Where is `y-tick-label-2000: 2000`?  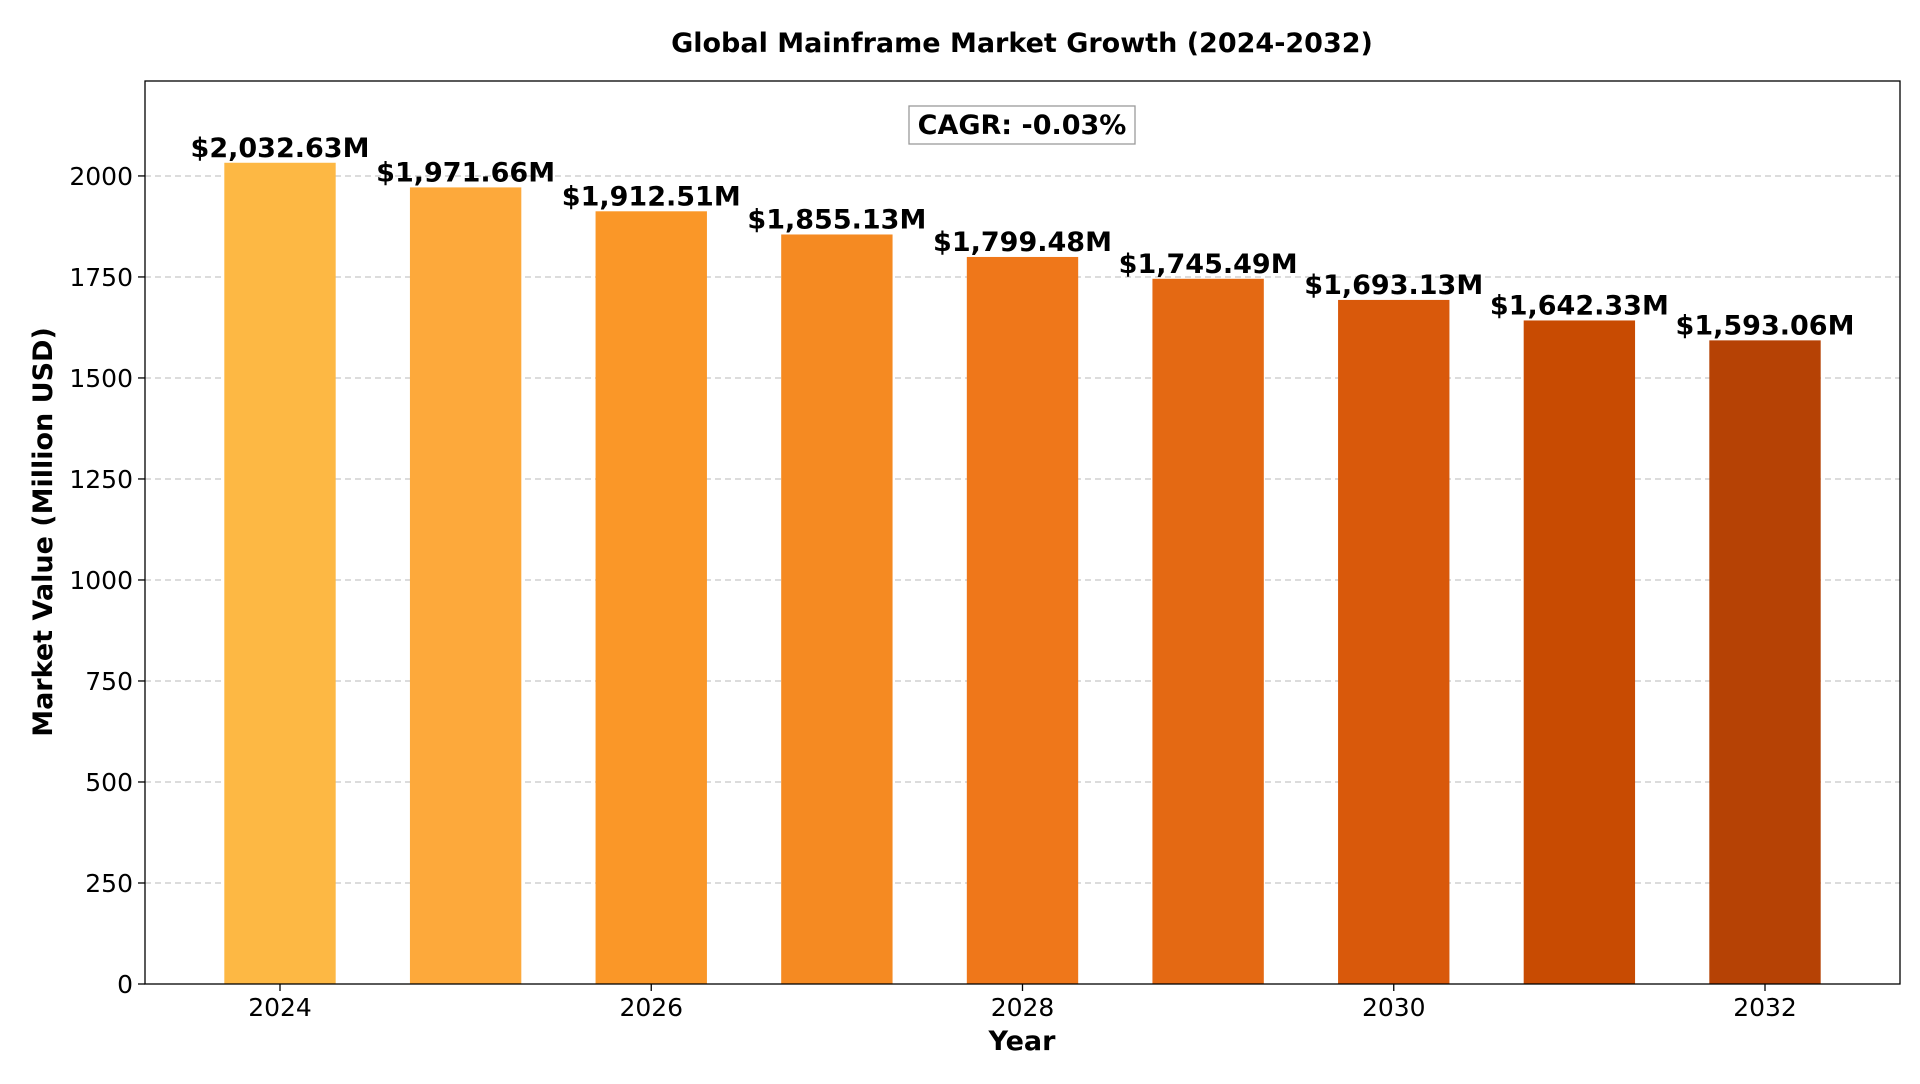
y-tick-label-2000: 2000 is located at coordinates (101, 176).